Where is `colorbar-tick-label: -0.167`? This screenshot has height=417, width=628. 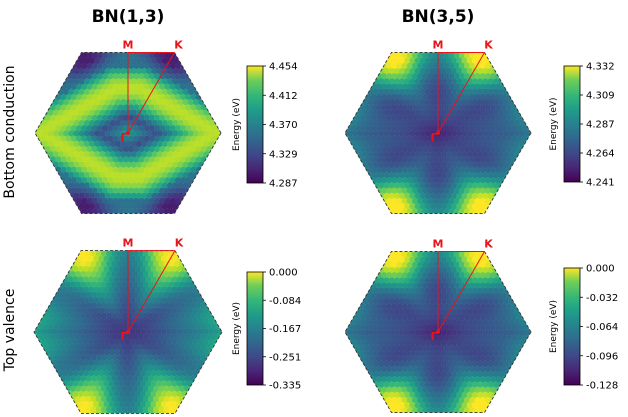 colorbar-tick-label: -0.167 is located at coordinates (285, 329).